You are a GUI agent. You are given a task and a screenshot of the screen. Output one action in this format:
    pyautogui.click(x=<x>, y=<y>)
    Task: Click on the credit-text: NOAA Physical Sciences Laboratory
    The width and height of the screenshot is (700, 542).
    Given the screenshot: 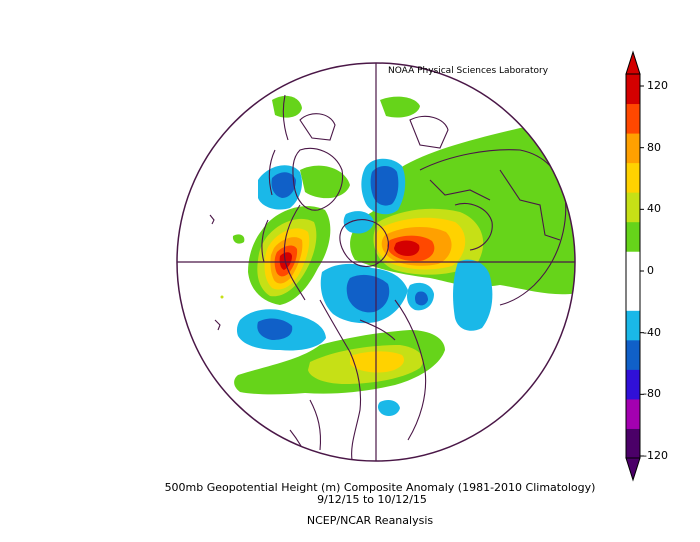 What is the action you would take?
    pyautogui.click(x=468, y=71)
    